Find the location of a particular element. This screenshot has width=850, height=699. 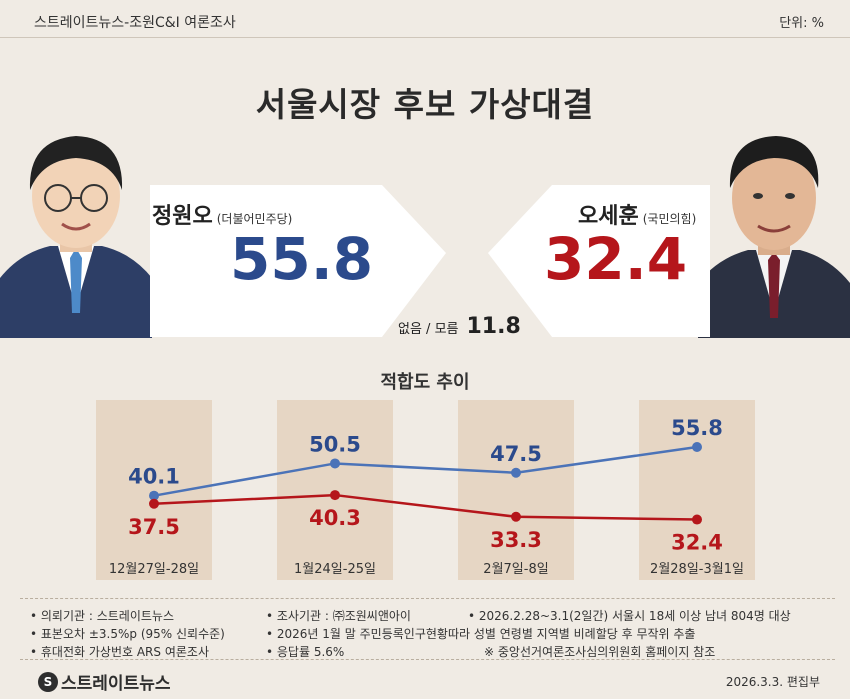

candidate-name-right: 오세훈 (국민의힘) is located at coordinates (637, 214).